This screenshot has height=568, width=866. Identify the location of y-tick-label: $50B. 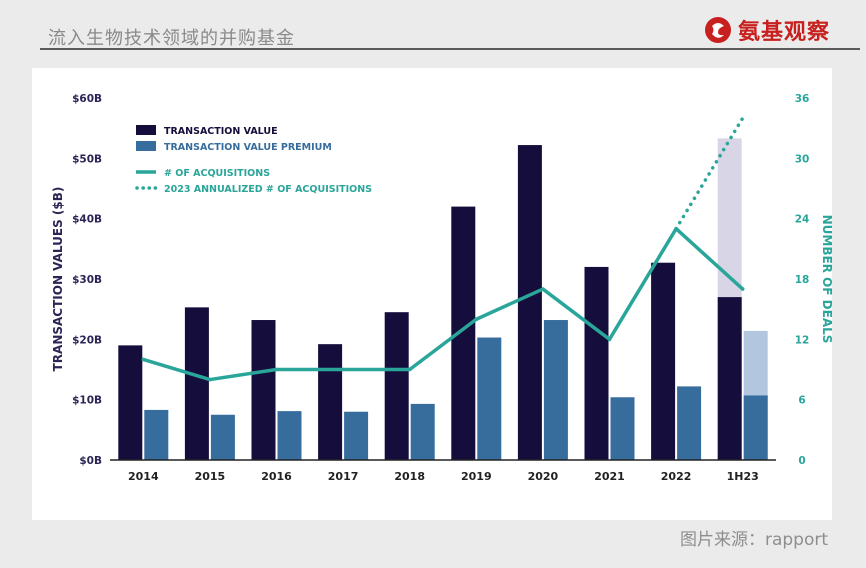
(87, 159).